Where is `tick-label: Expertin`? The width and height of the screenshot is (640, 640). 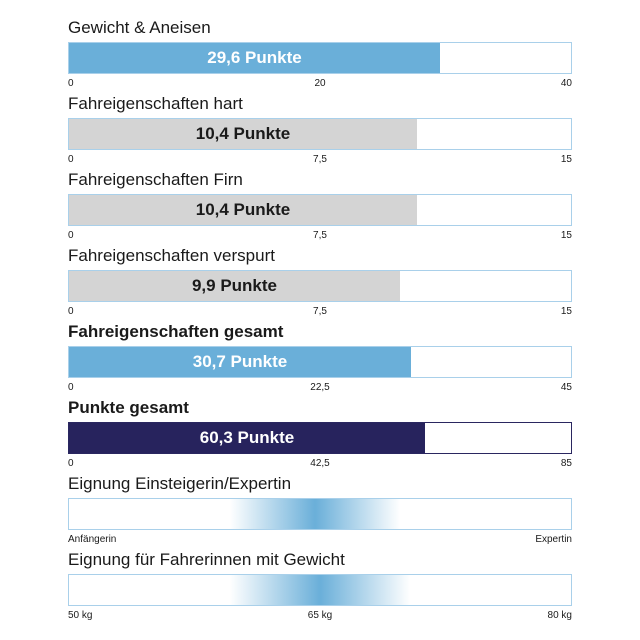 tick-label: Expertin is located at coordinates (553, 539).